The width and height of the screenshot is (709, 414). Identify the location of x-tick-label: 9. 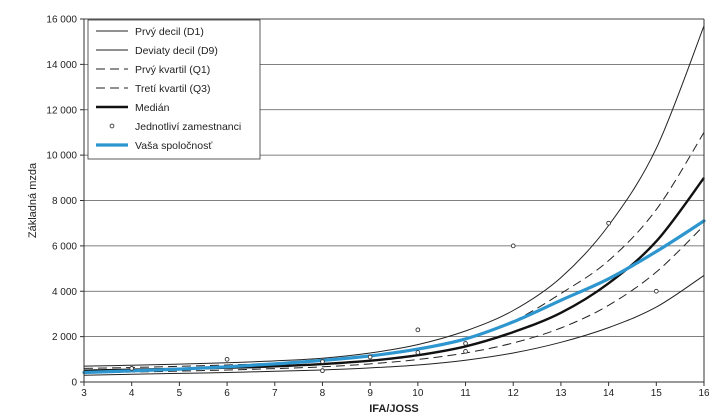
(370, 393).